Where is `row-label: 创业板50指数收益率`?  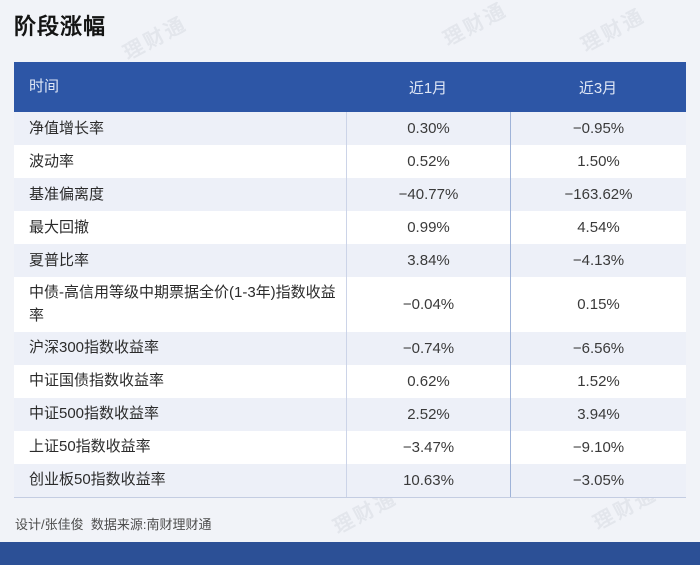 row-label: 创业板50指数收益率 is located at coordinates (97, 480).